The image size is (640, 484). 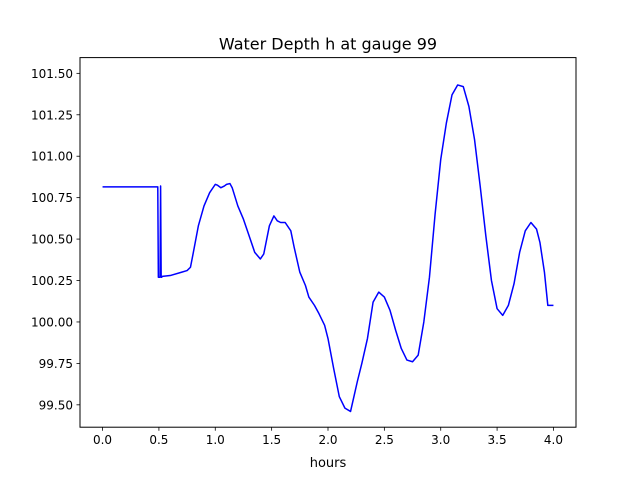 I want to click on y-tick-label: 99.75, so click(x=56, y=364).